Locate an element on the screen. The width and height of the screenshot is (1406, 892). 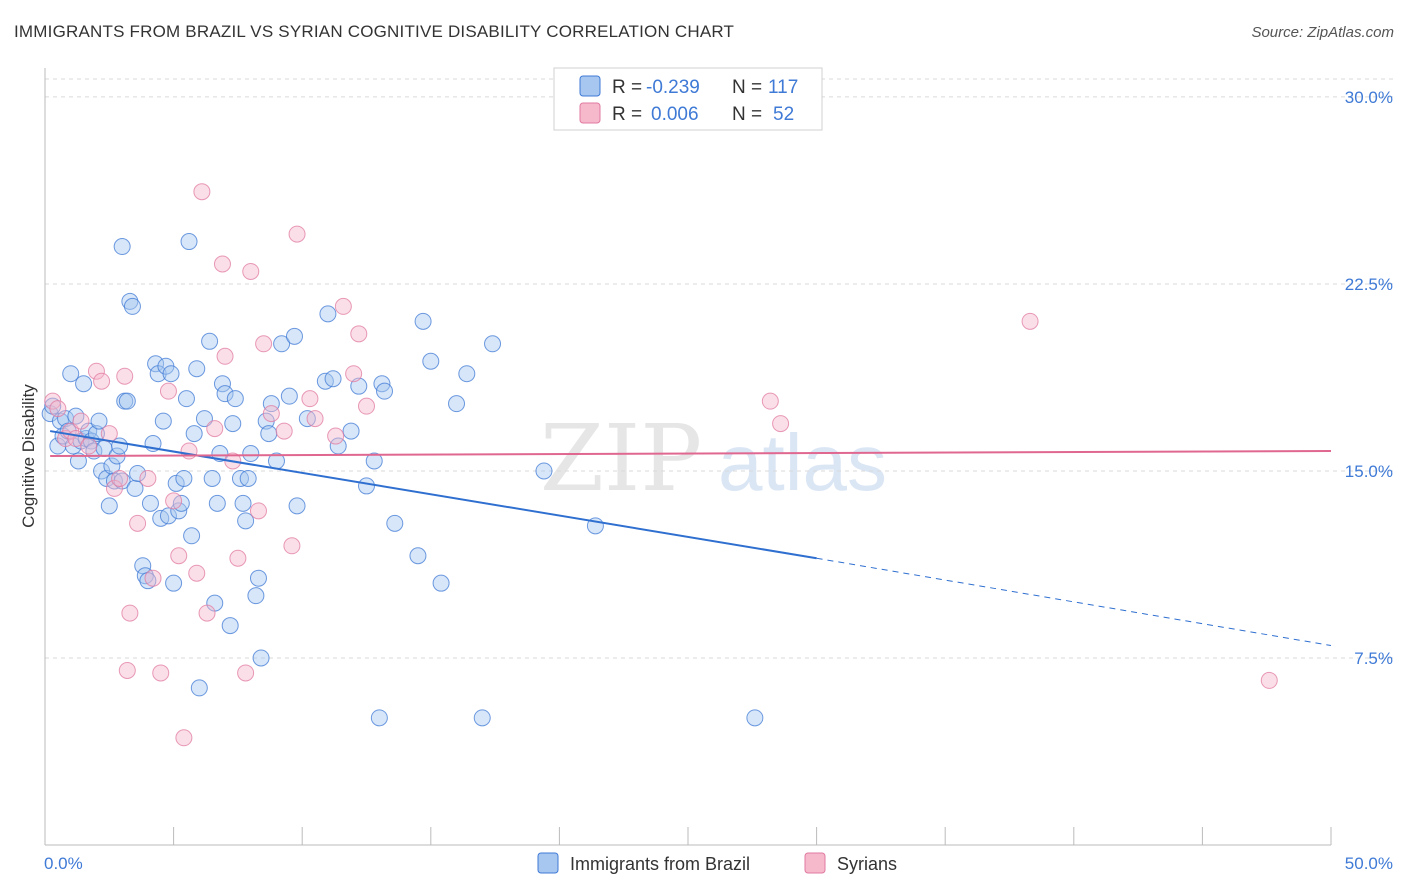
legend-r-value-2: 0.006 is located at coordinates (675, 114).